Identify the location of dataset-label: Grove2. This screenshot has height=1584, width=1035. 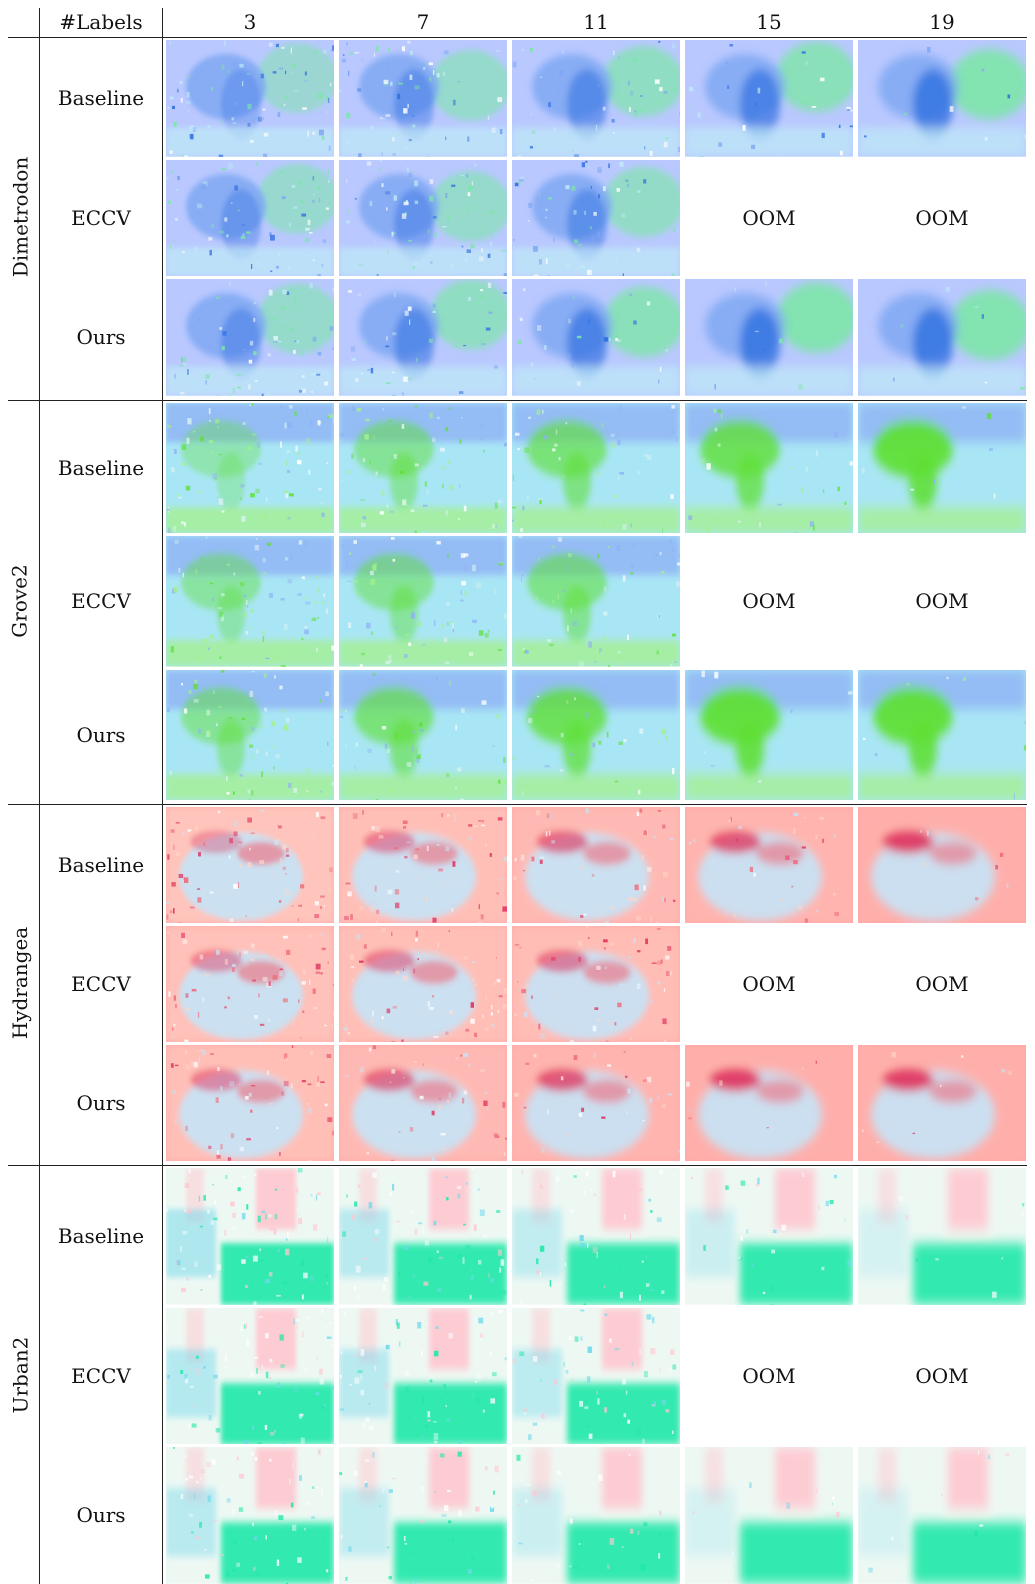
(20, 600).